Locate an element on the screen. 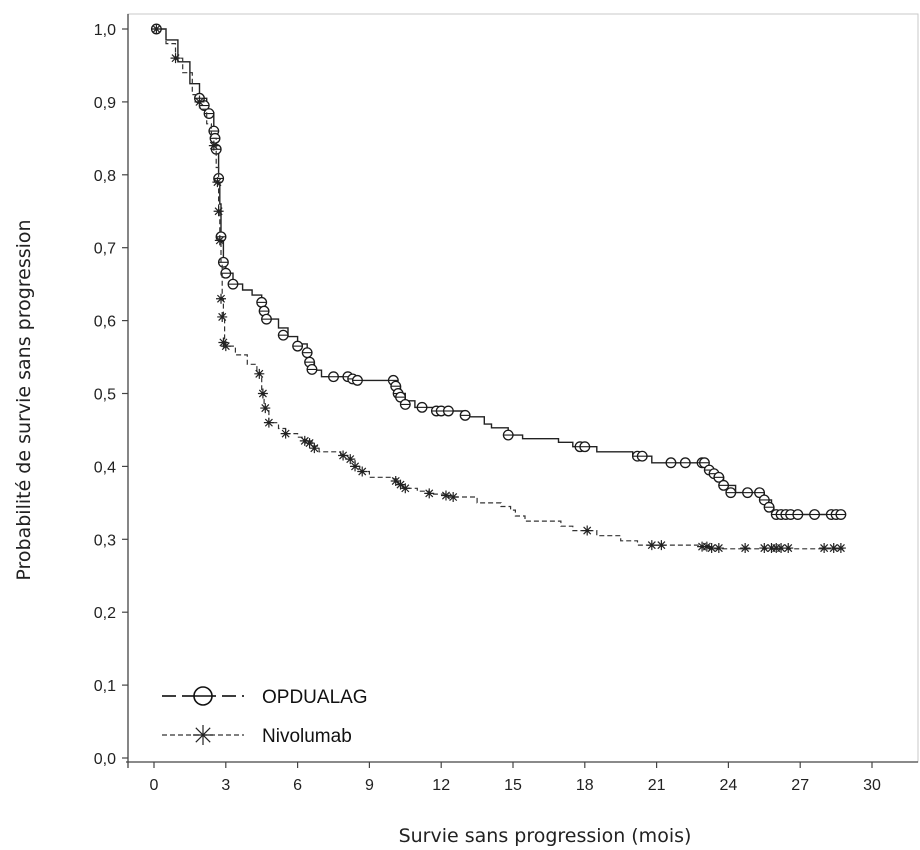 This screenshot has width=920, height=850. legend-marker-asterisk is located at coordinates (203, 735).